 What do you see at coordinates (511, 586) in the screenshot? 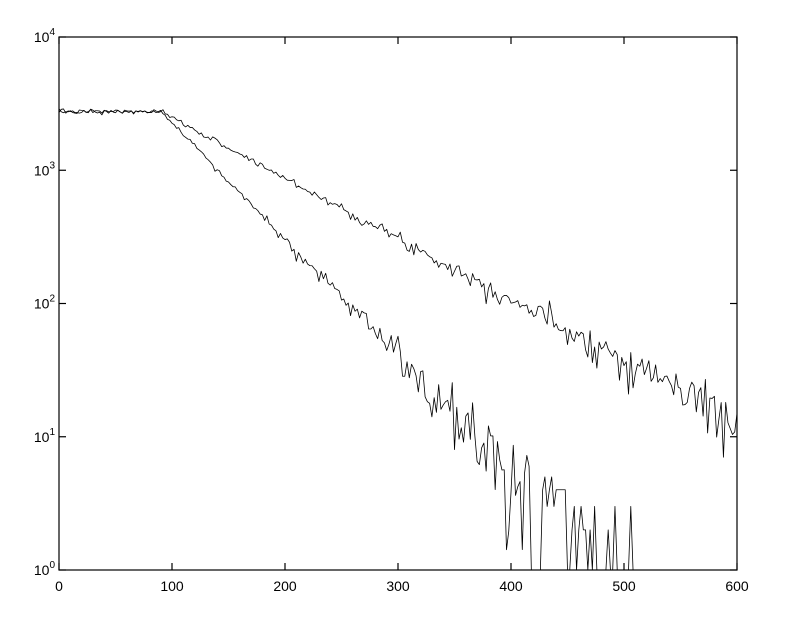
I see `x-tick-label: 400` at bounding box center [511, 586].